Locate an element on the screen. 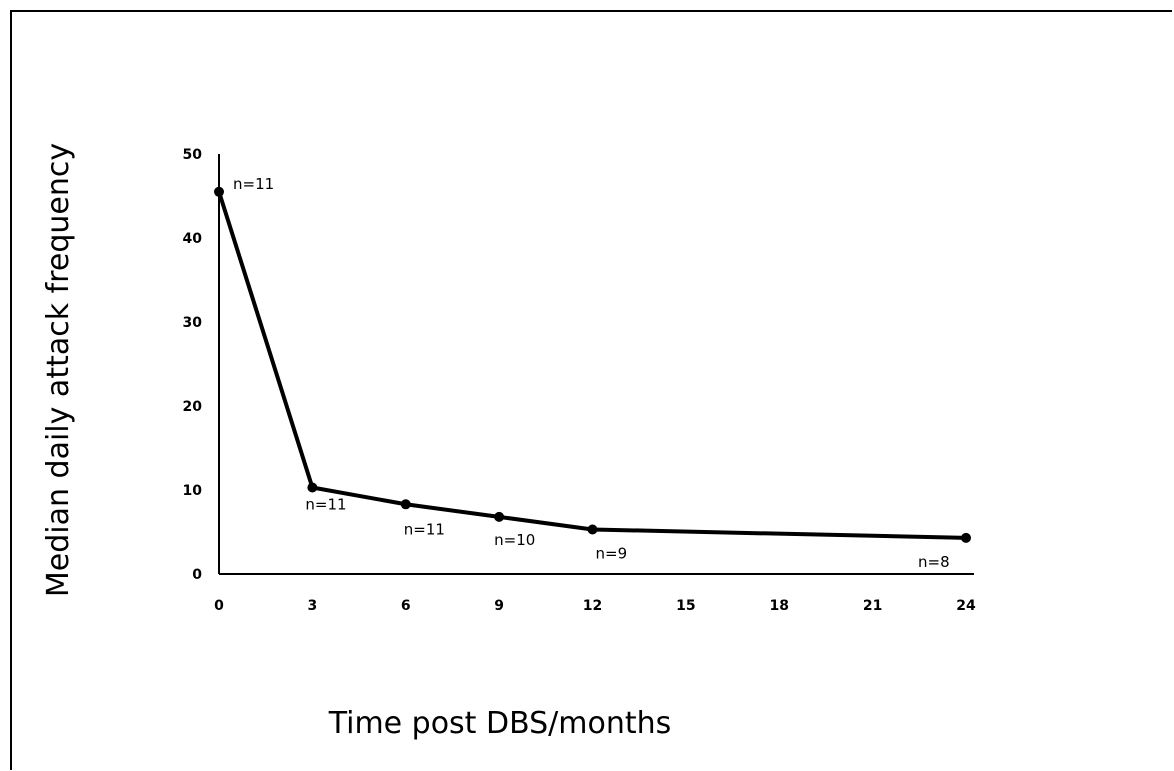  y-axis-title: Median daily attack frequency is located at coordinates (58, 370).